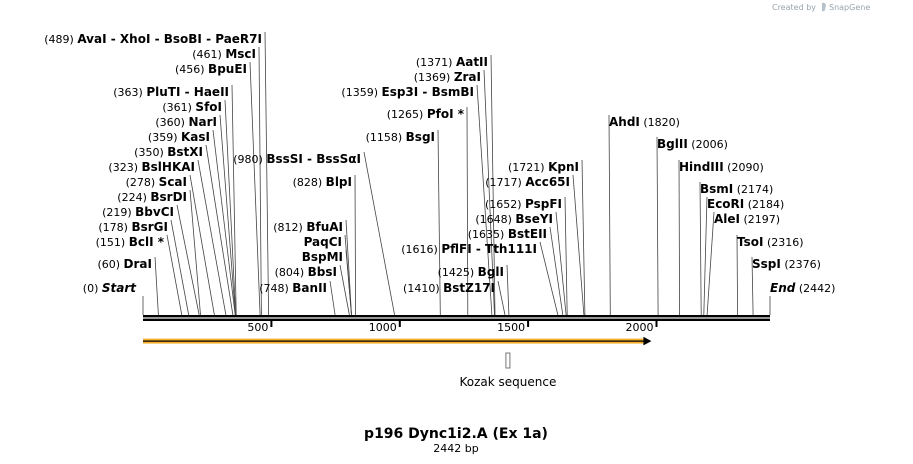 The image size is (913, 464). I want to click on enzyme-name: BstXI, so click(185, 152).